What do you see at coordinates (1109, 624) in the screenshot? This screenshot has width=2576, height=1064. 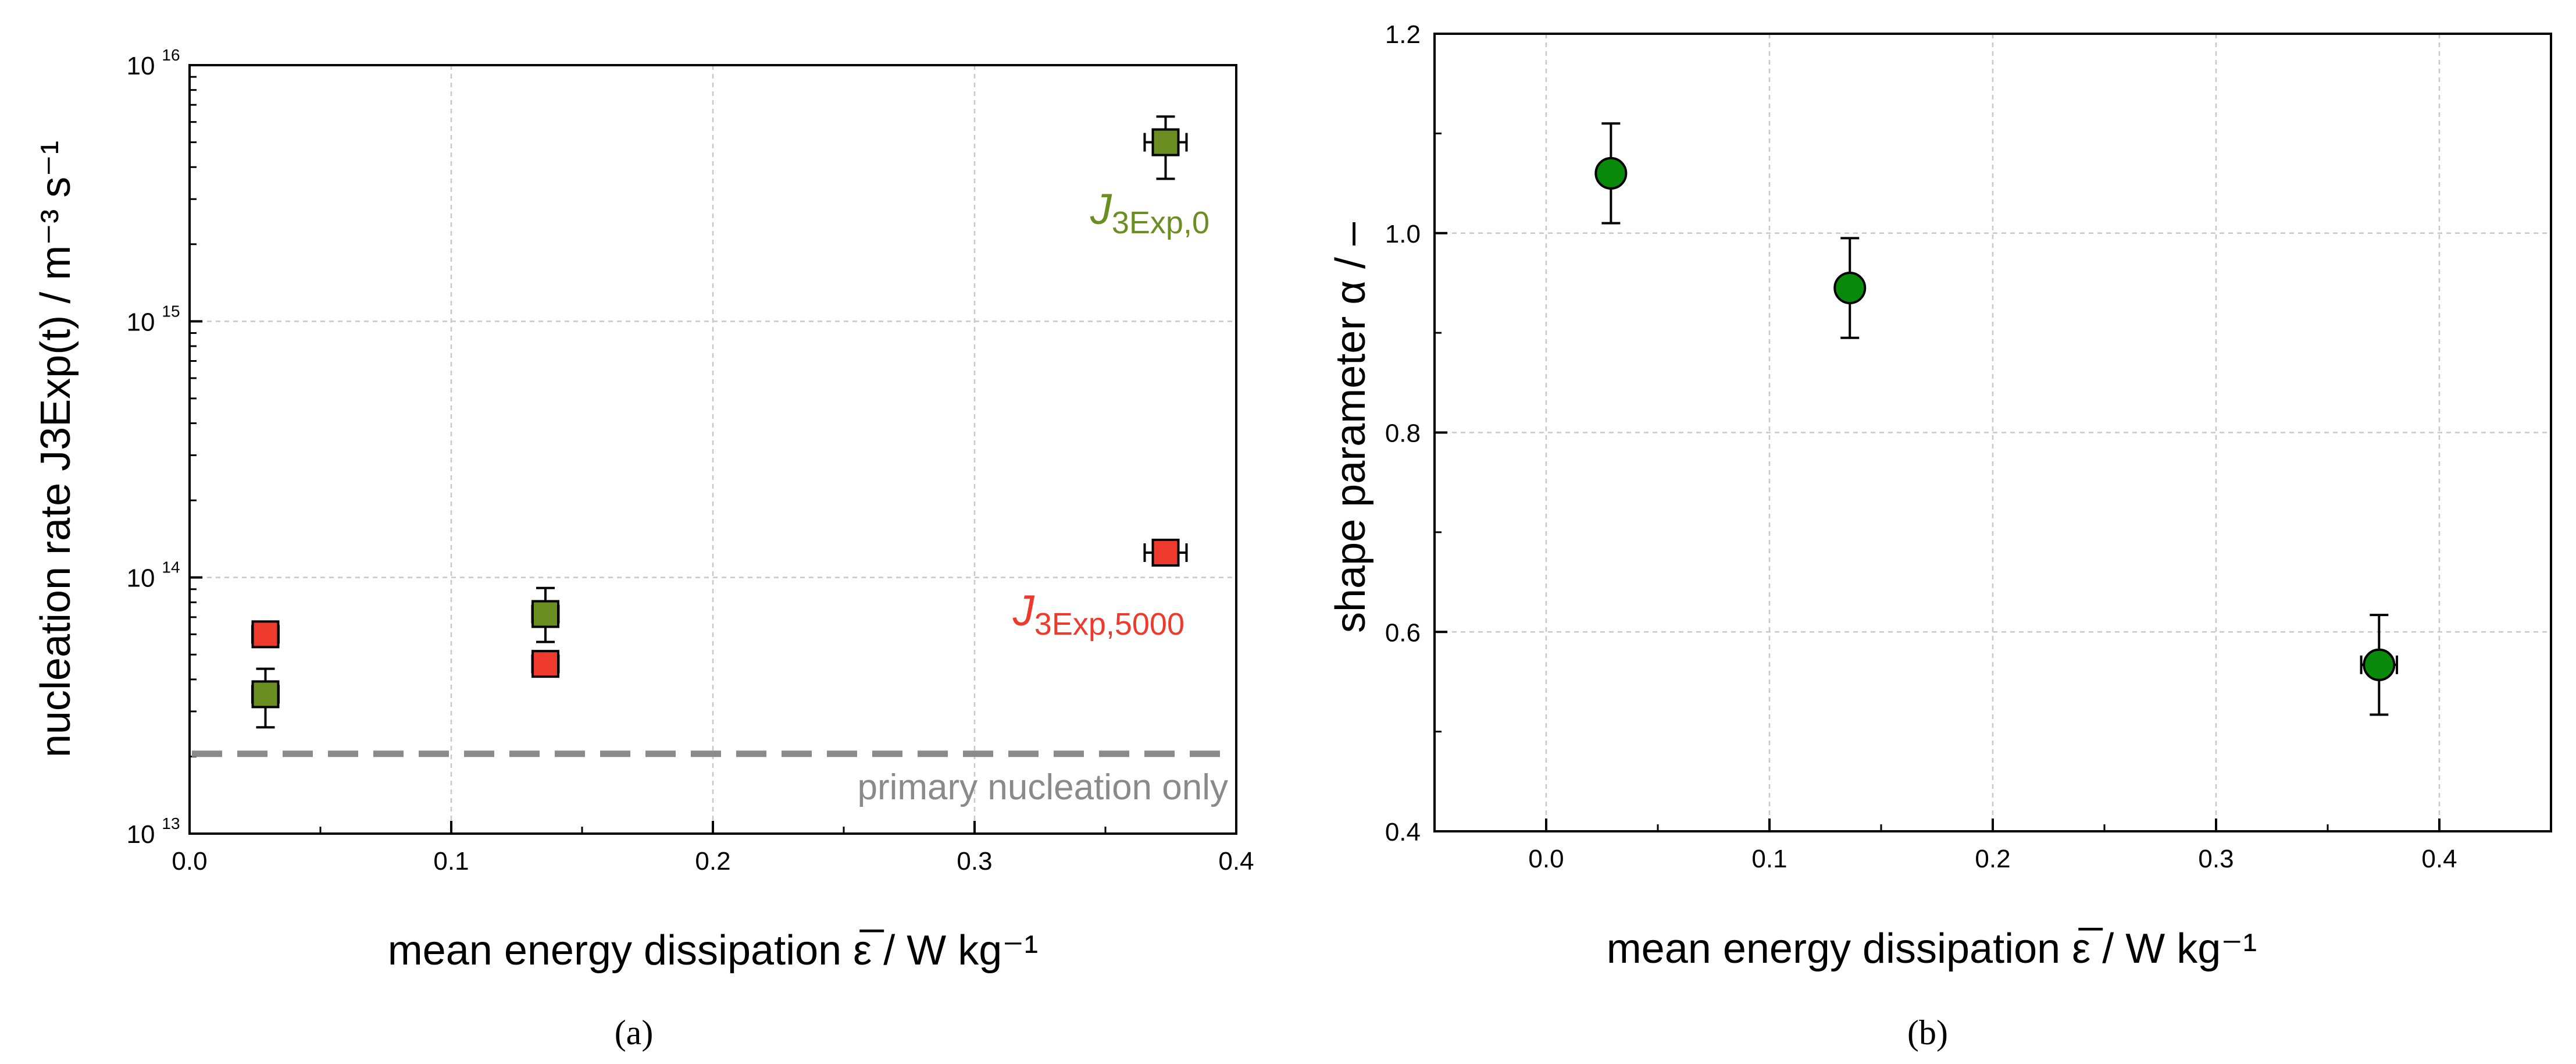 I see `label-subscript: 3Exp,5000` at bounding box center [1109, 624].